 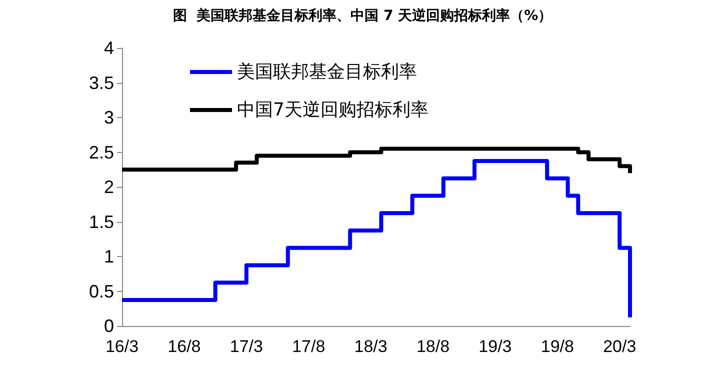 I want to click on y-tick-label: 1, so click(x=109, y=256).